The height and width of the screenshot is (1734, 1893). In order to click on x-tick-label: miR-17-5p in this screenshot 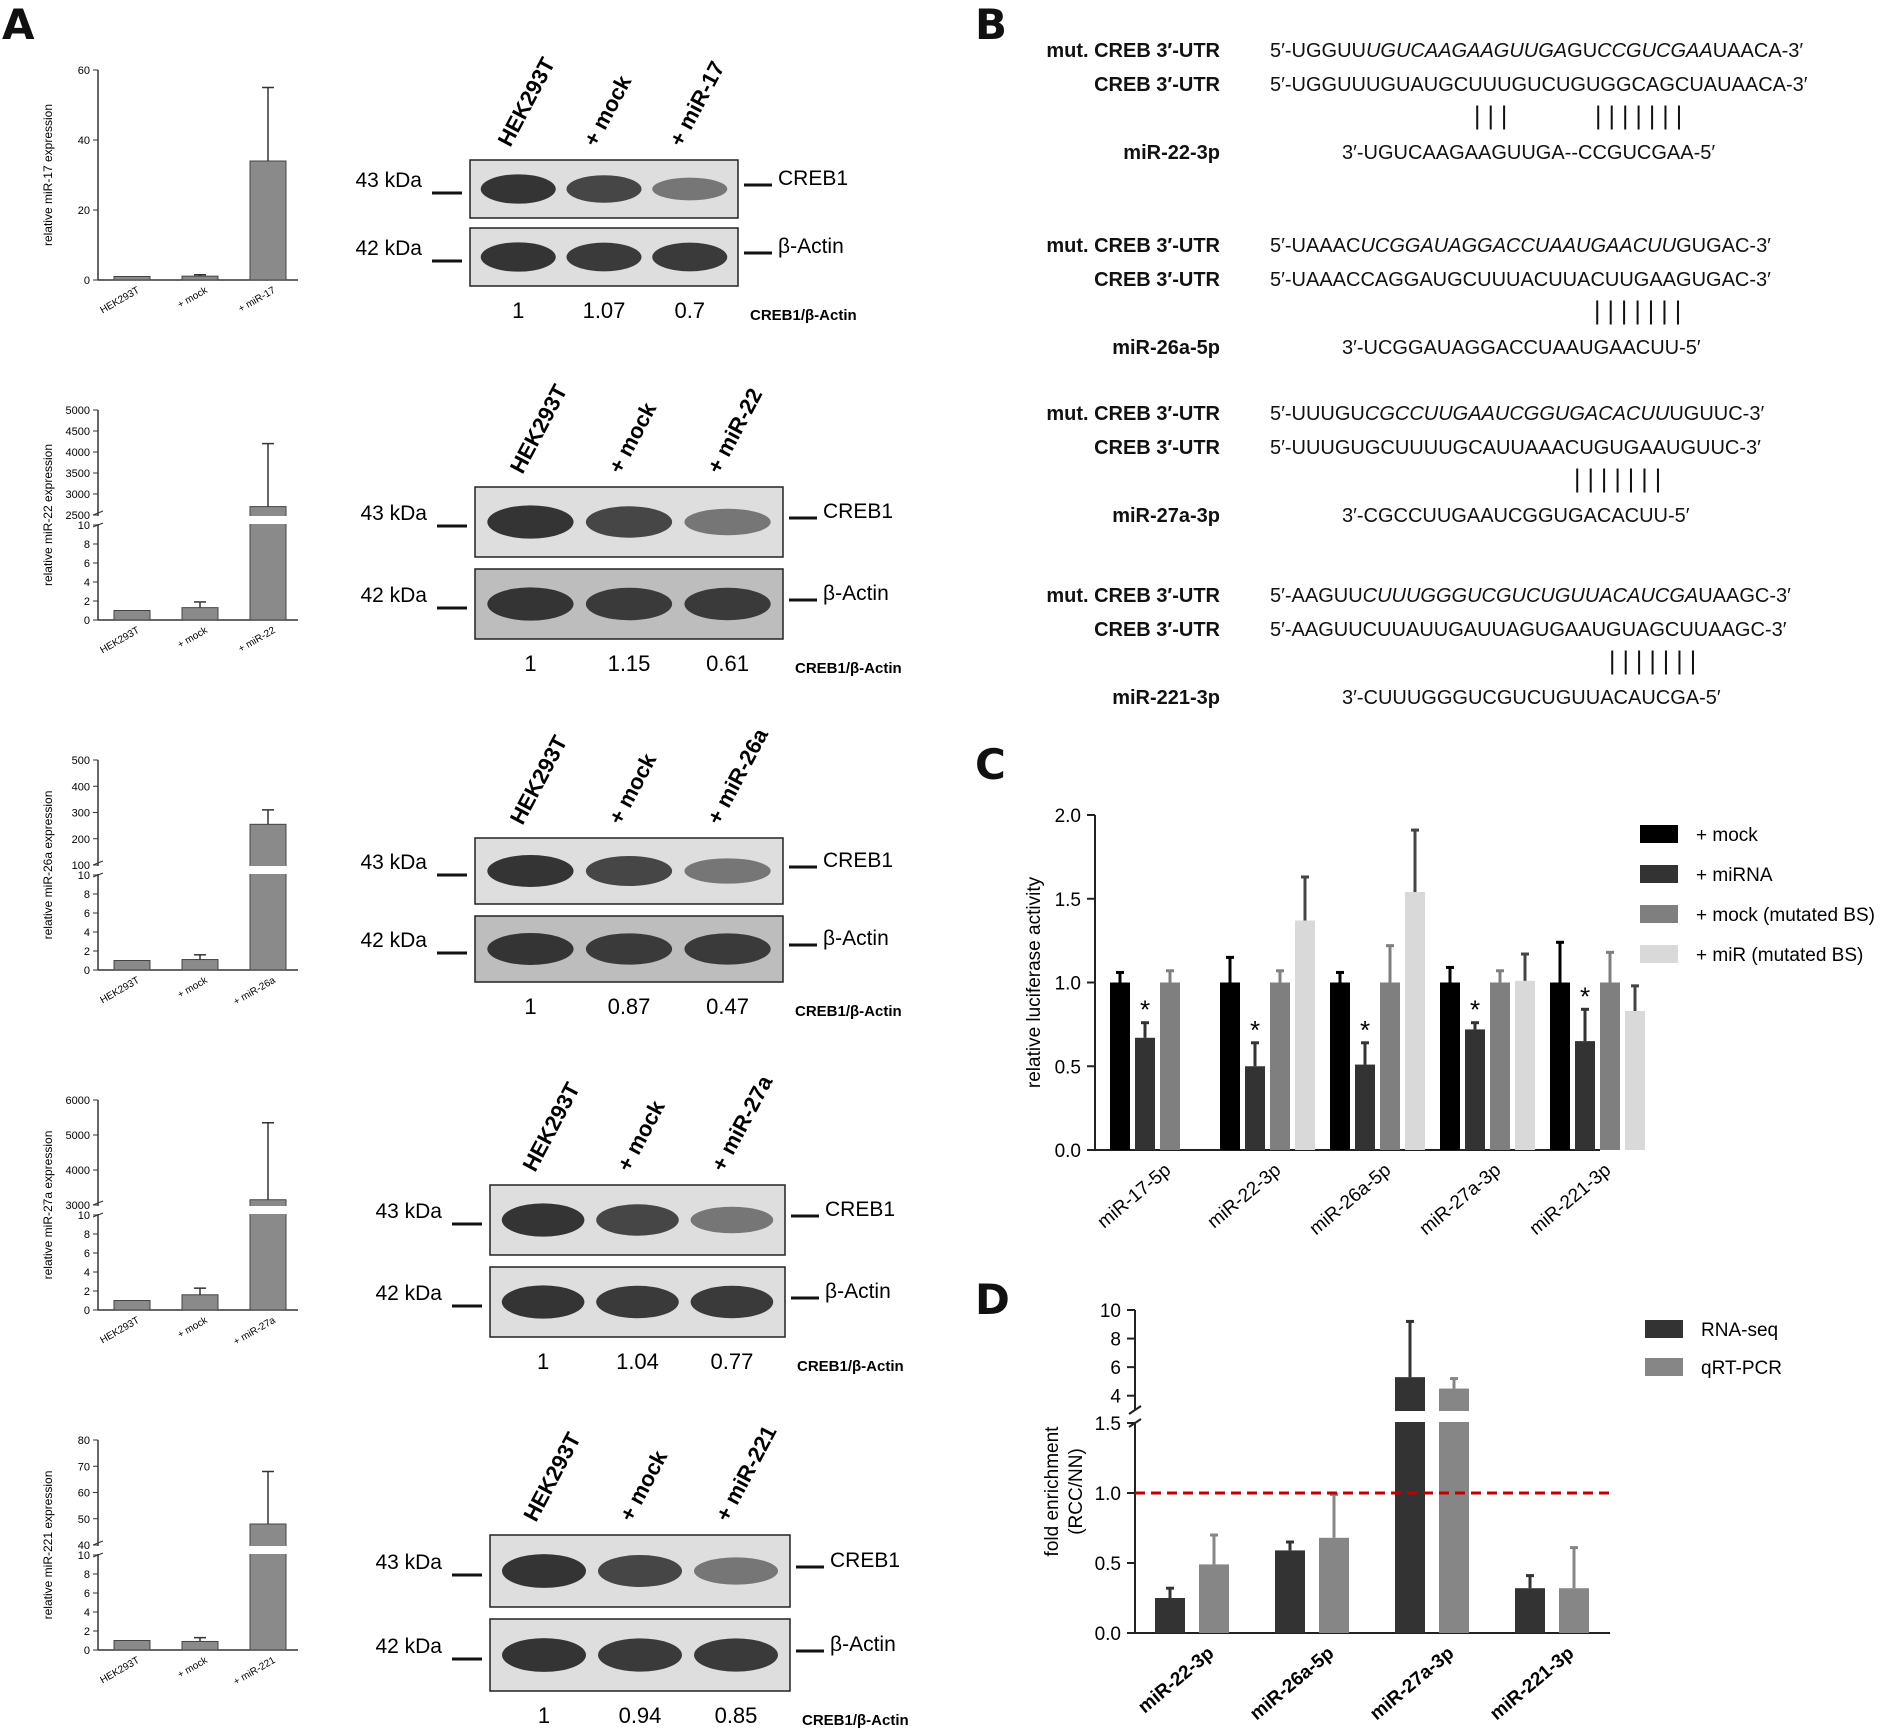, I will do `click(1134, 1196)`.